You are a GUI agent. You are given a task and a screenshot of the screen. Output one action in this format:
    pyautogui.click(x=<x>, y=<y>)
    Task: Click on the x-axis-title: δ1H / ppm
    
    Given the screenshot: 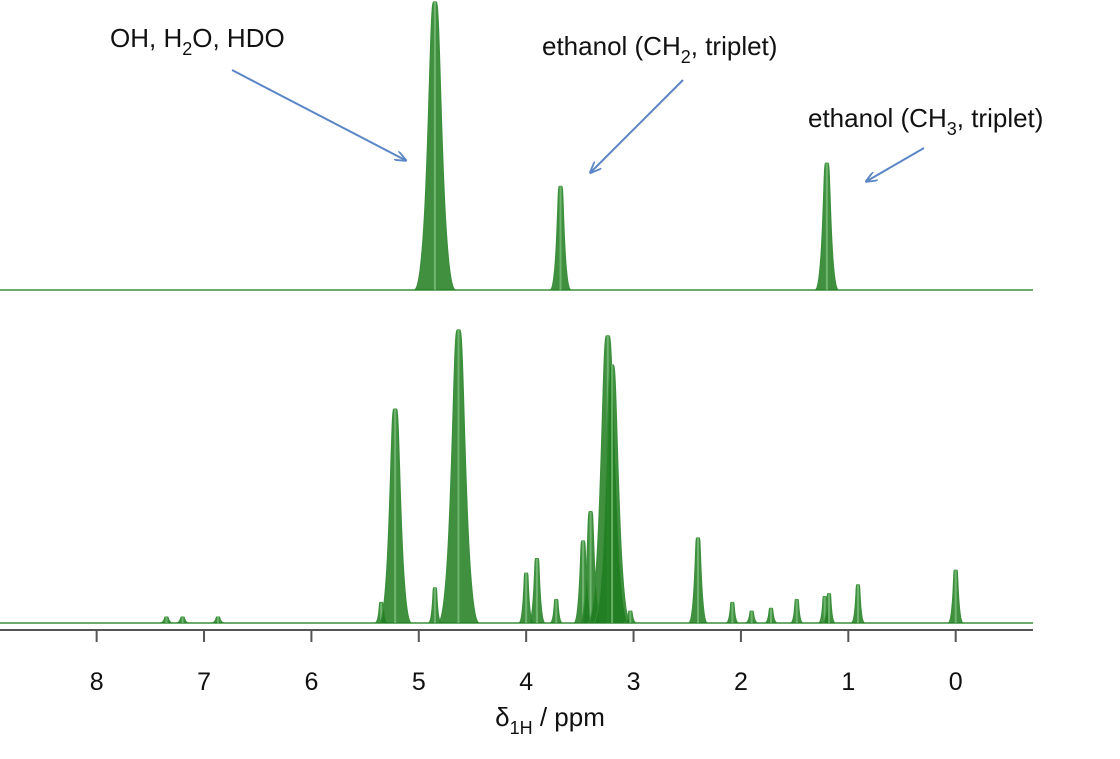 What is the action you would take?
    pyautogui.click(x=550, y=720)
    